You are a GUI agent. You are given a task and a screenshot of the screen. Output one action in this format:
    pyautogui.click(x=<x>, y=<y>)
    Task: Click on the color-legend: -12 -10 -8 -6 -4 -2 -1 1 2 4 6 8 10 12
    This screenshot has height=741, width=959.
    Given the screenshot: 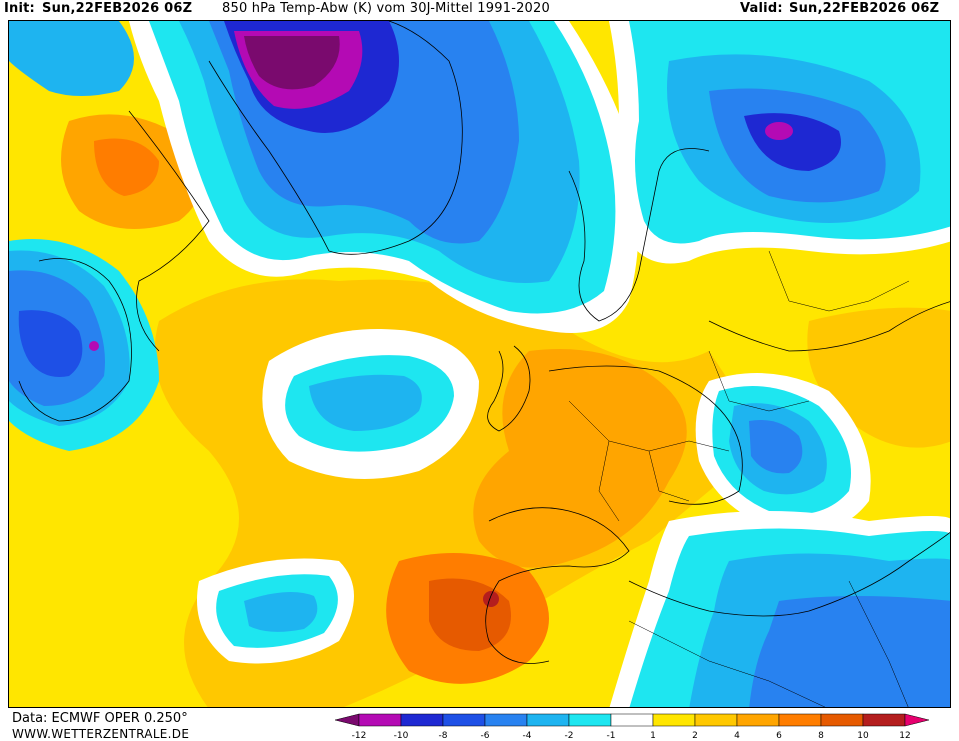 What is the action you would take?
    pyautogui.click(x=632, y=726)
    